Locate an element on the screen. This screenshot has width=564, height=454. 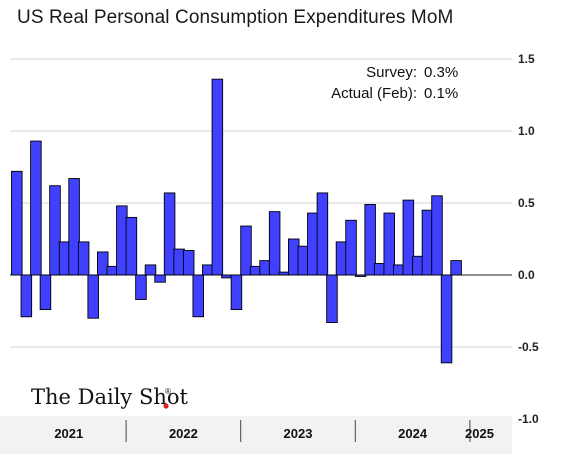
watermark-dot is located at coordinates (166, 406).